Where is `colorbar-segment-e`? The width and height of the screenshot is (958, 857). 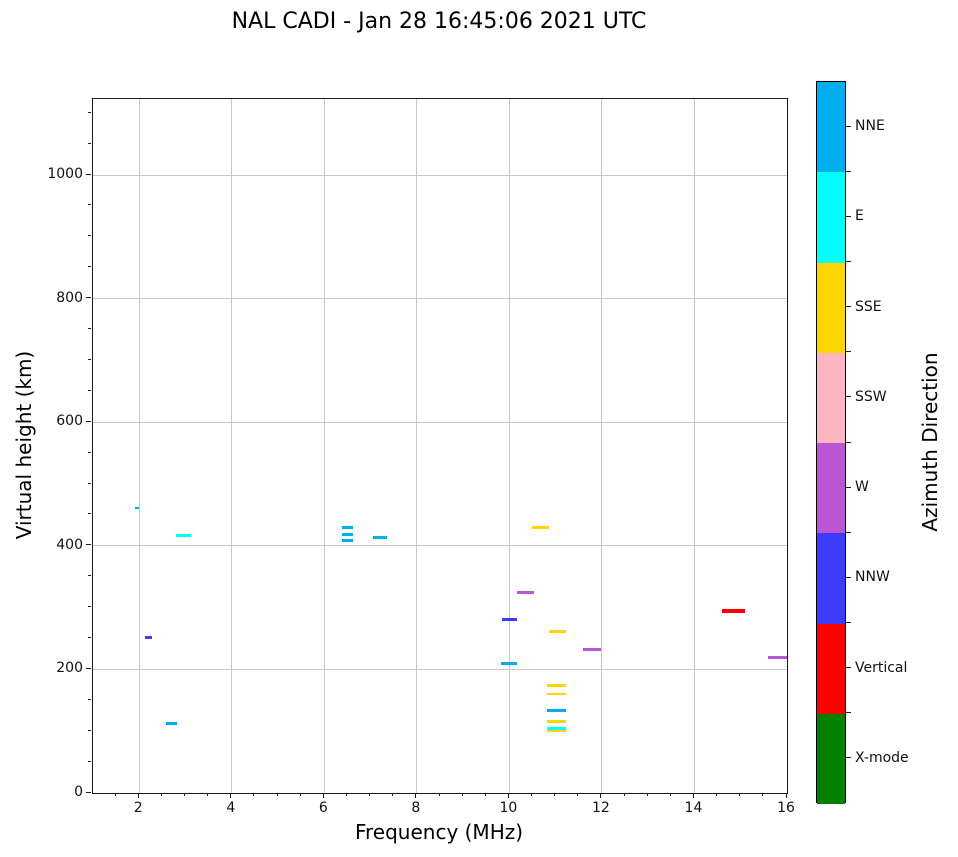
colorbar-segment-e is located at coordinates (831, 217).